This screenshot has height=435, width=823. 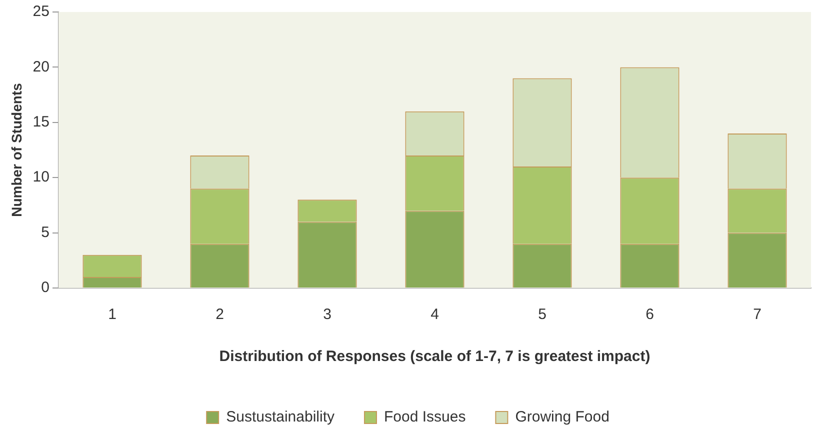 I want to click on y-tick-label: 25, so click(x=41, y=11).